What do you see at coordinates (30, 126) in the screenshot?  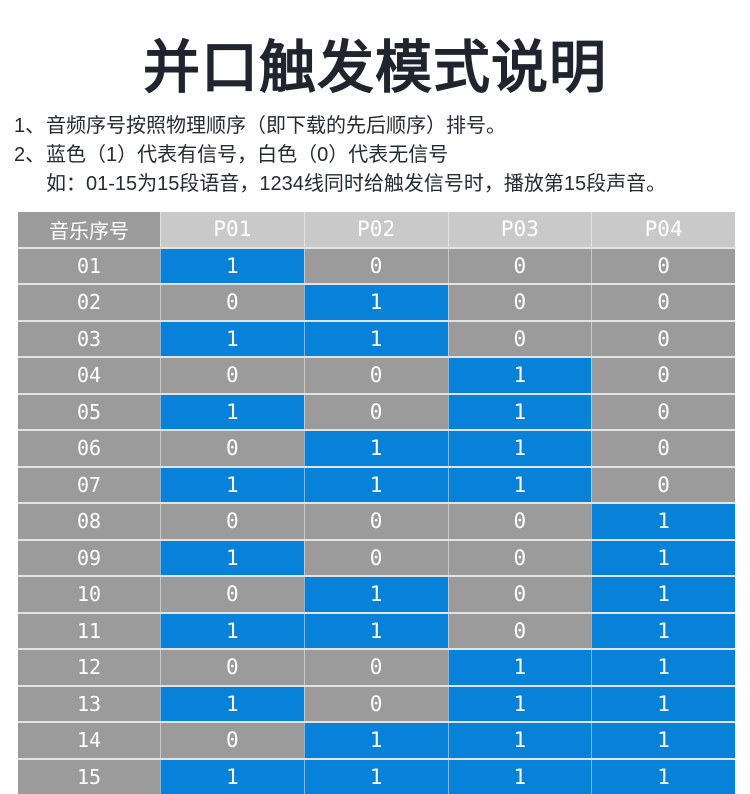 I see `note-marker: 1、` at bounding box center [30, 126].